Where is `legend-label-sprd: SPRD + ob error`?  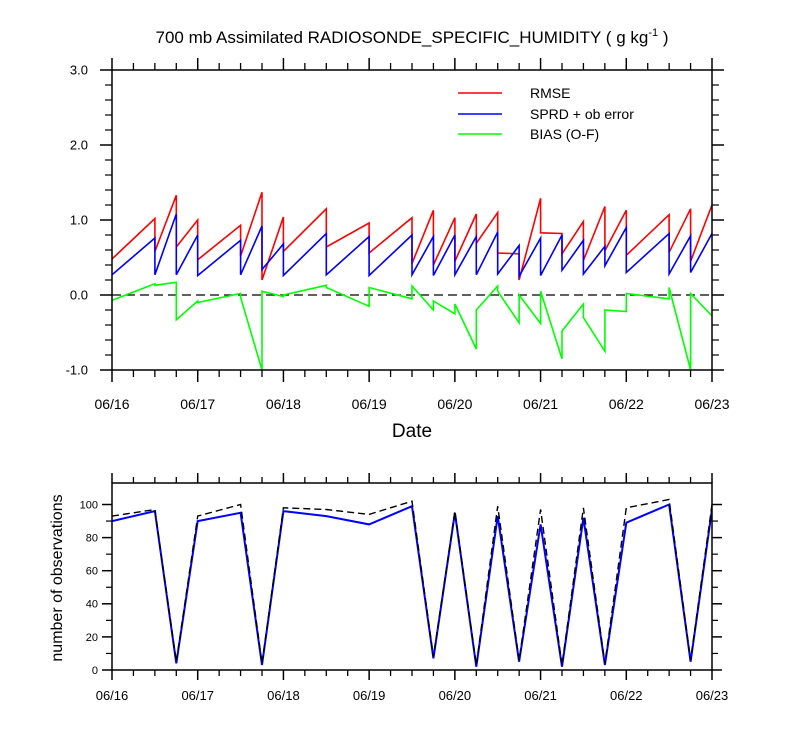
legend-label-sprd: SPRD + ob error is located at coordinates (582, 114).